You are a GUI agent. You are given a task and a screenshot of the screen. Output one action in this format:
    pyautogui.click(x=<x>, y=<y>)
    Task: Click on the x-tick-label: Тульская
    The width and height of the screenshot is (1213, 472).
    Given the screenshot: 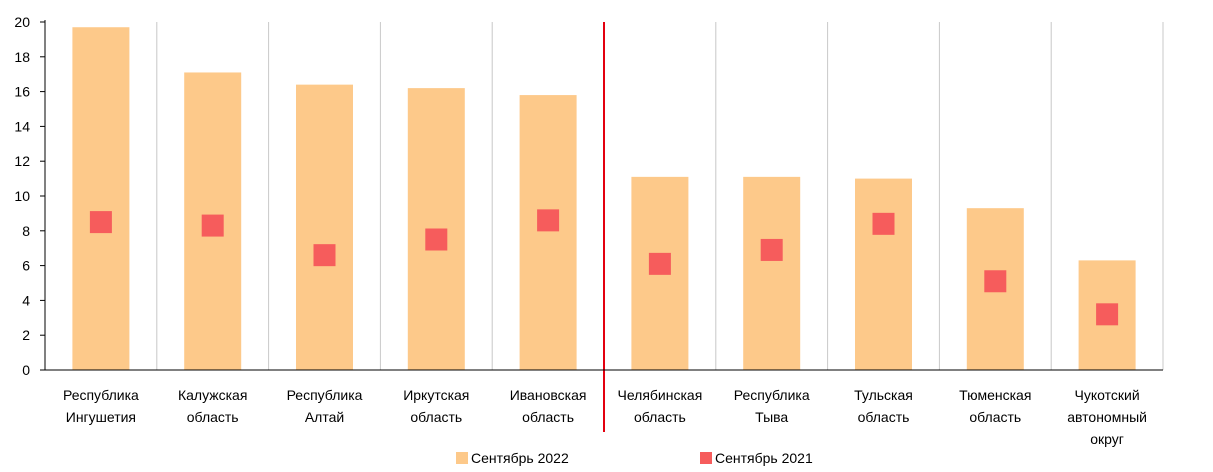 What is the action you would take?
    pyautogui.click(x=883, y=395)
    